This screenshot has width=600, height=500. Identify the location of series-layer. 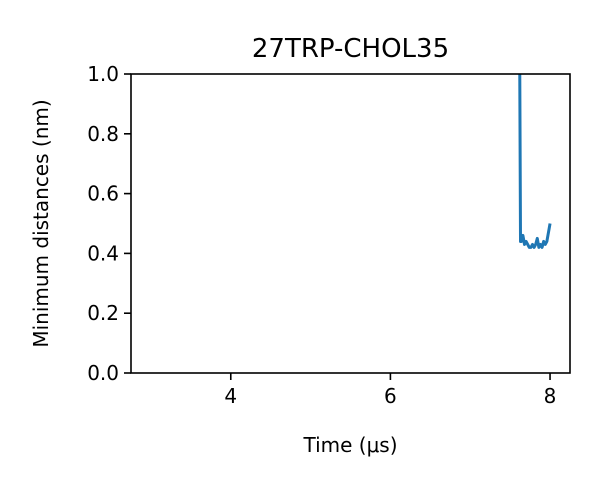
(535, 161).